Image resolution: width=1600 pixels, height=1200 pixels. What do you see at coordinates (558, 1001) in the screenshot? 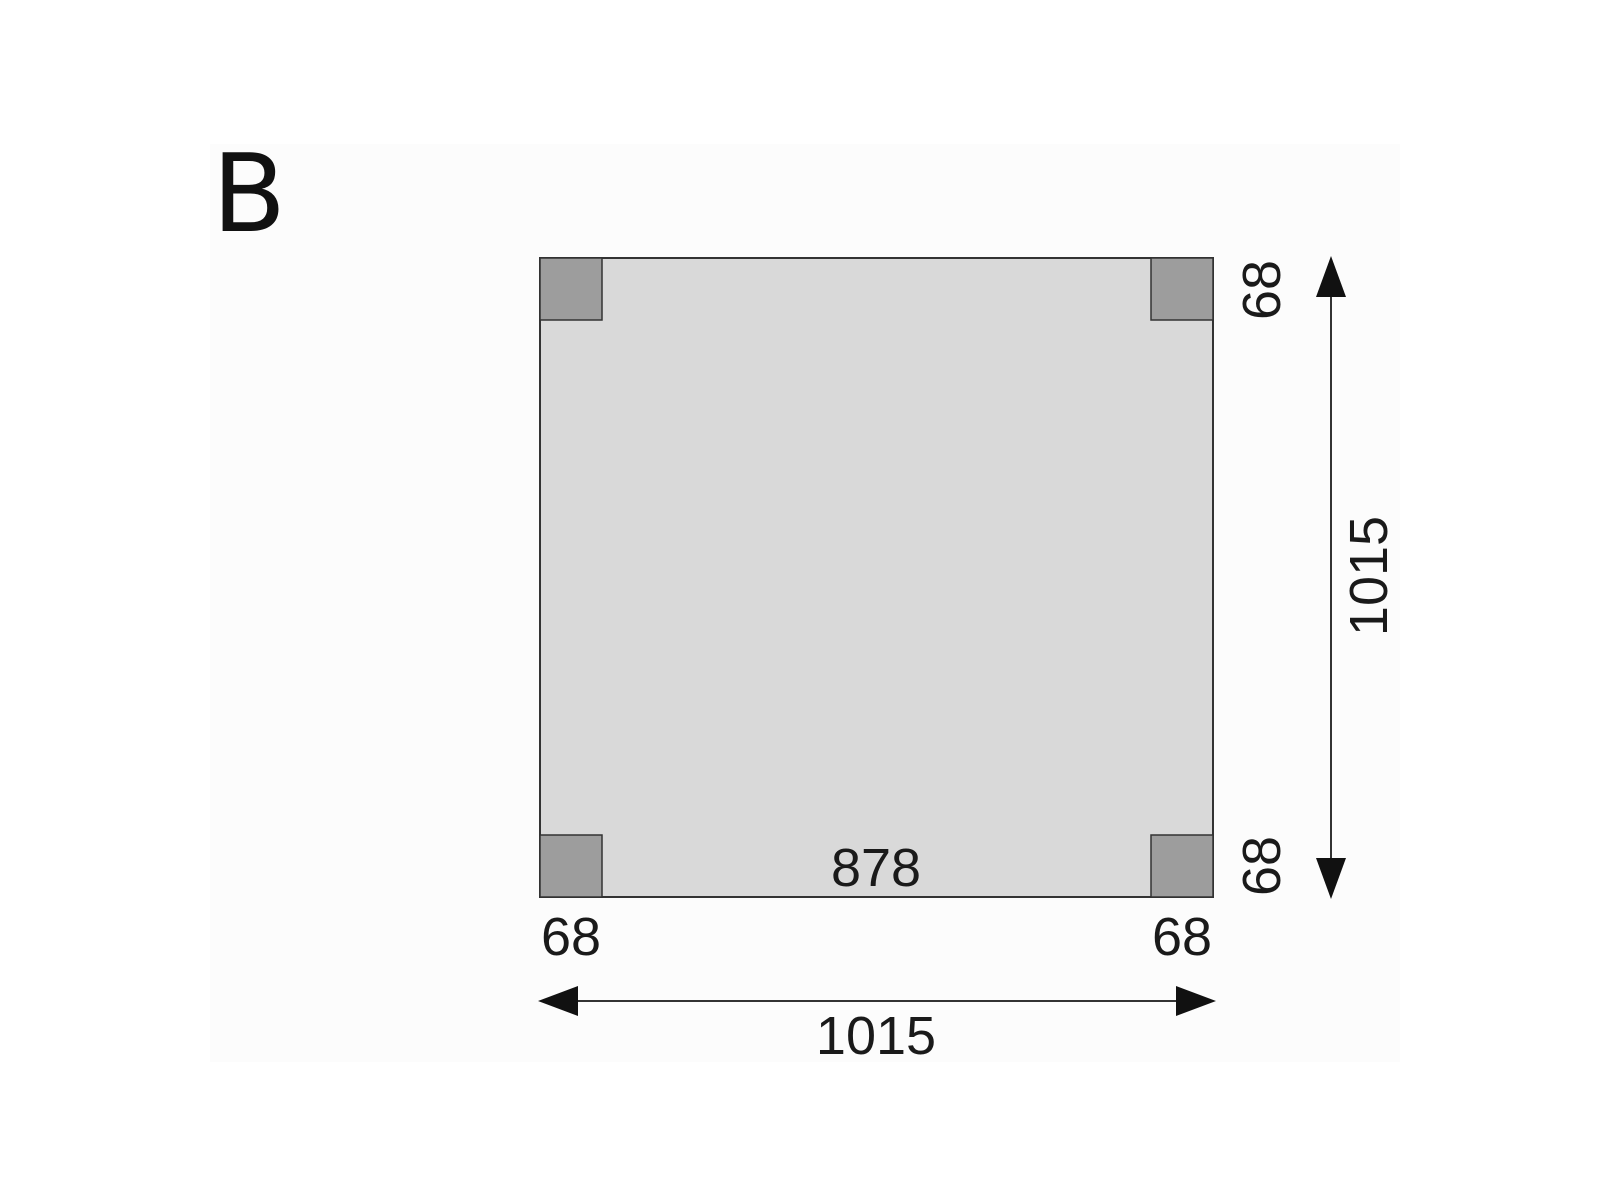
I see `arrow-left-icon` at bounding box center [558, 1001].